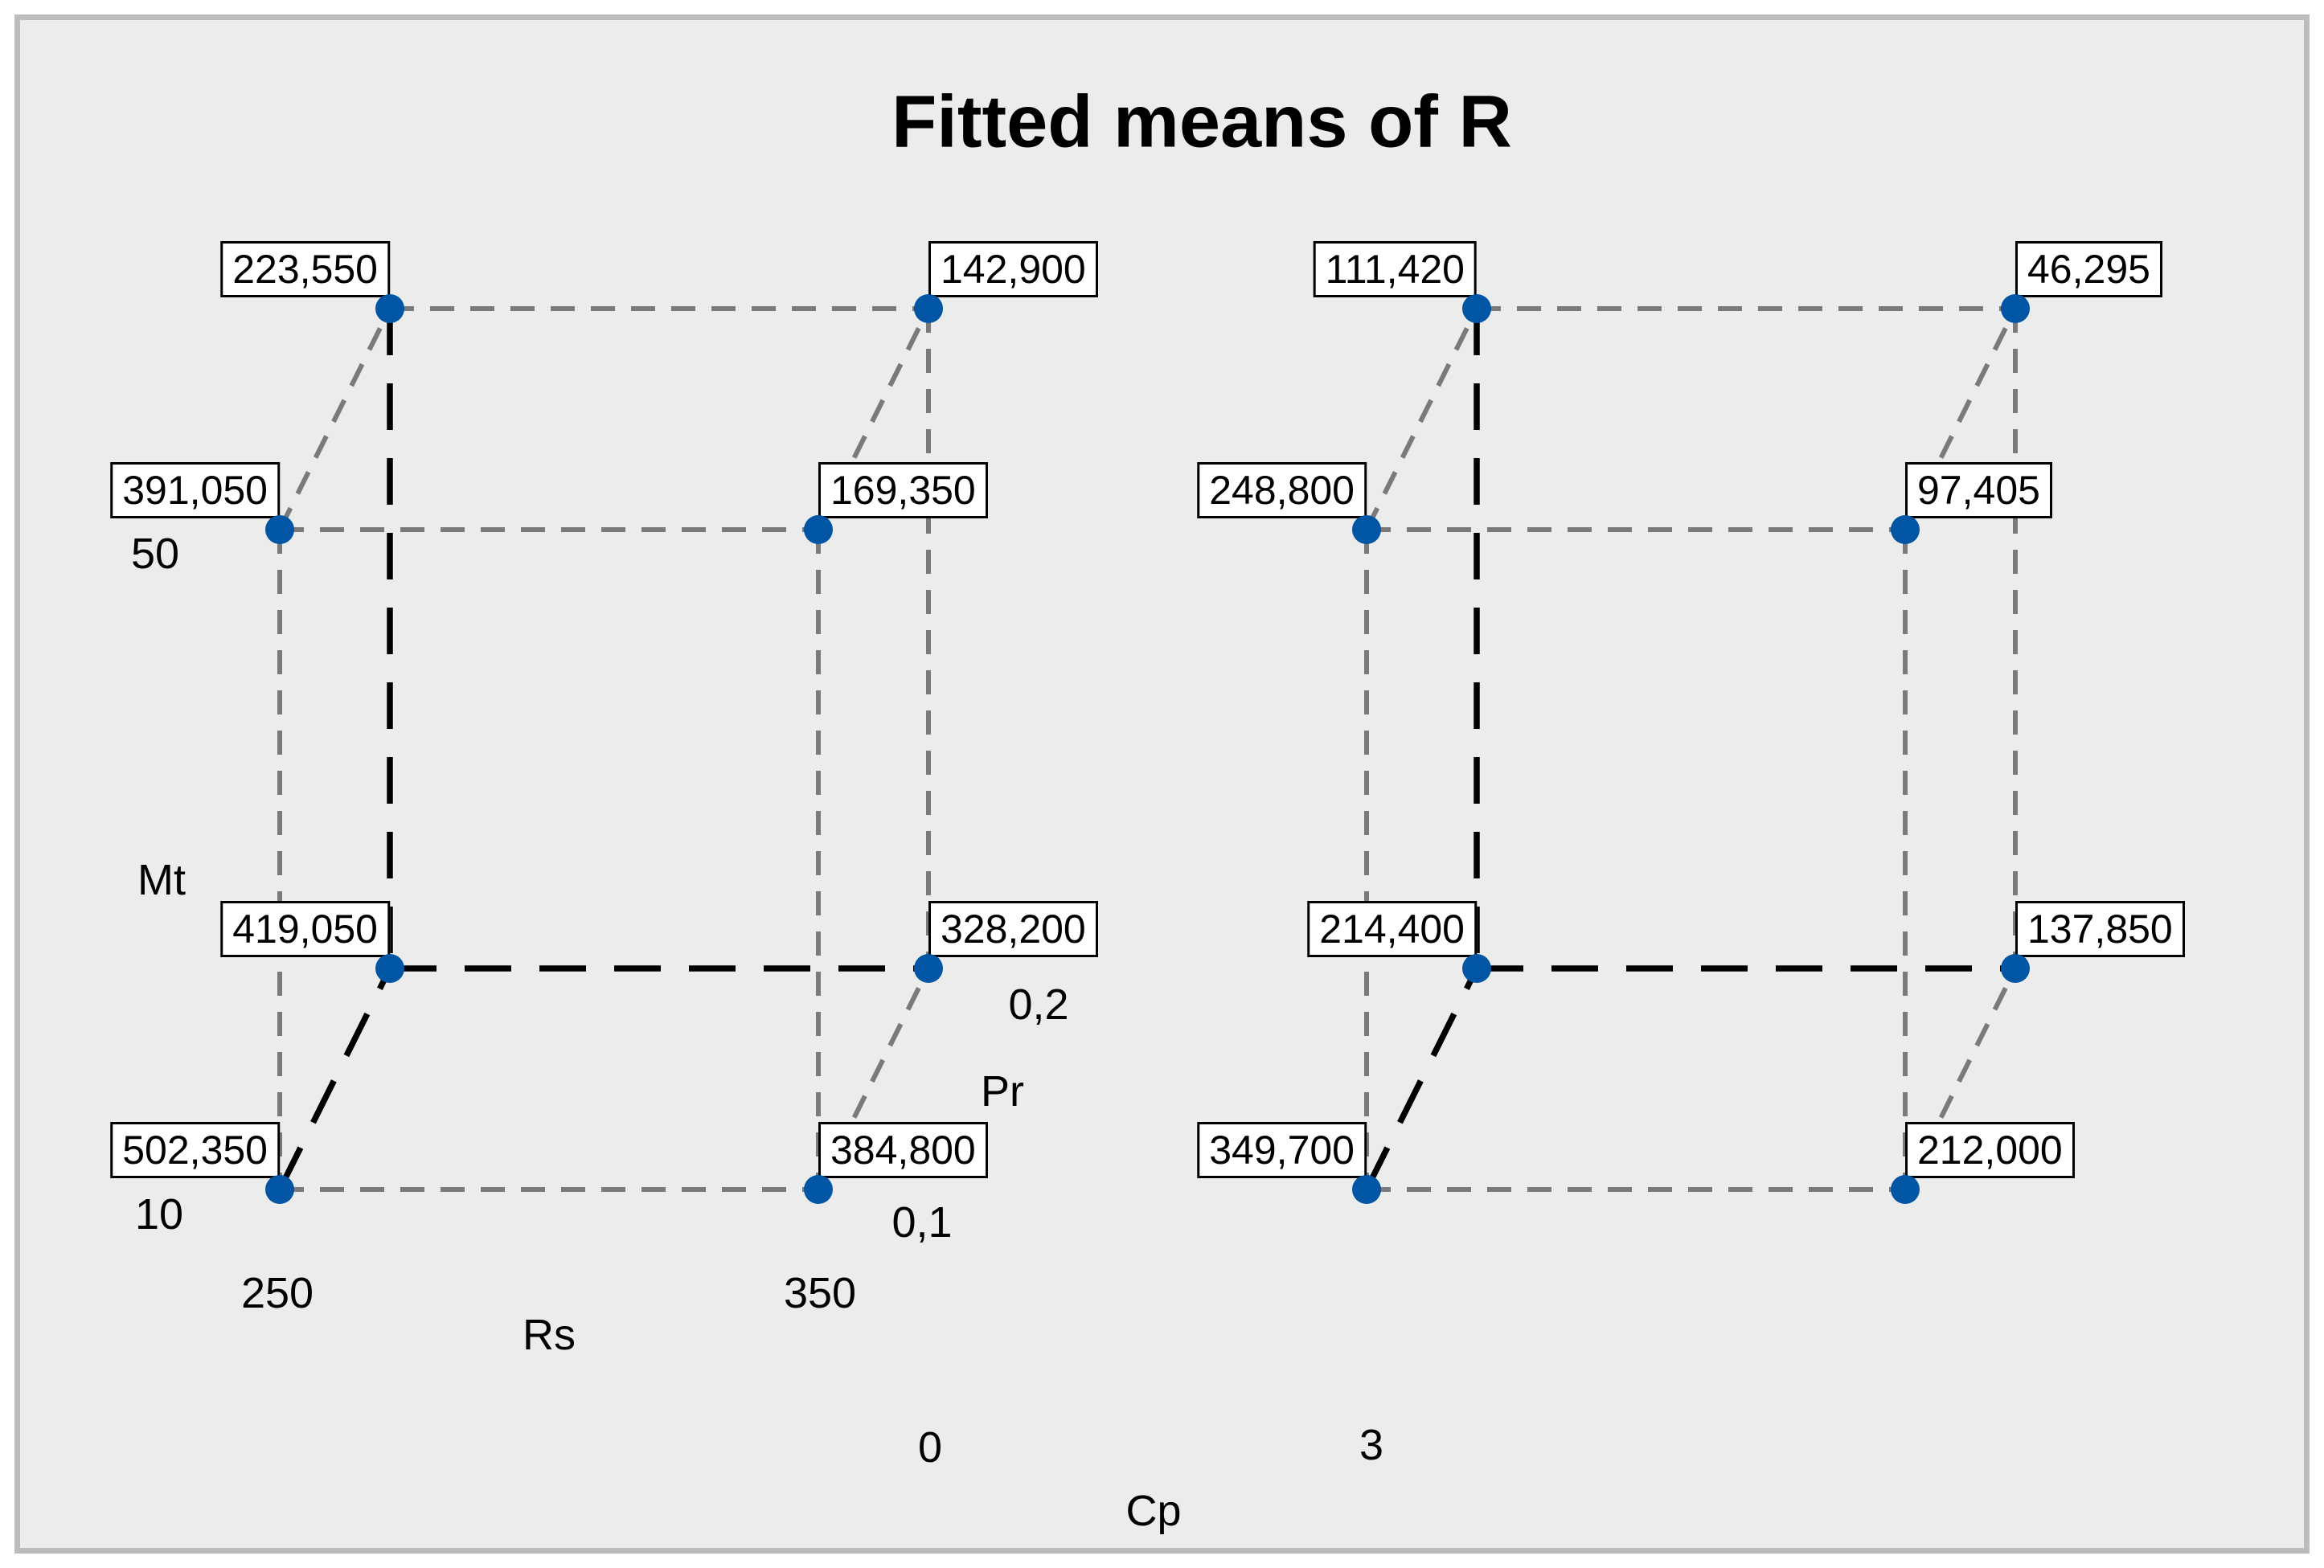  I want to click on mt-axis-label: Mt, so click(161, 880).